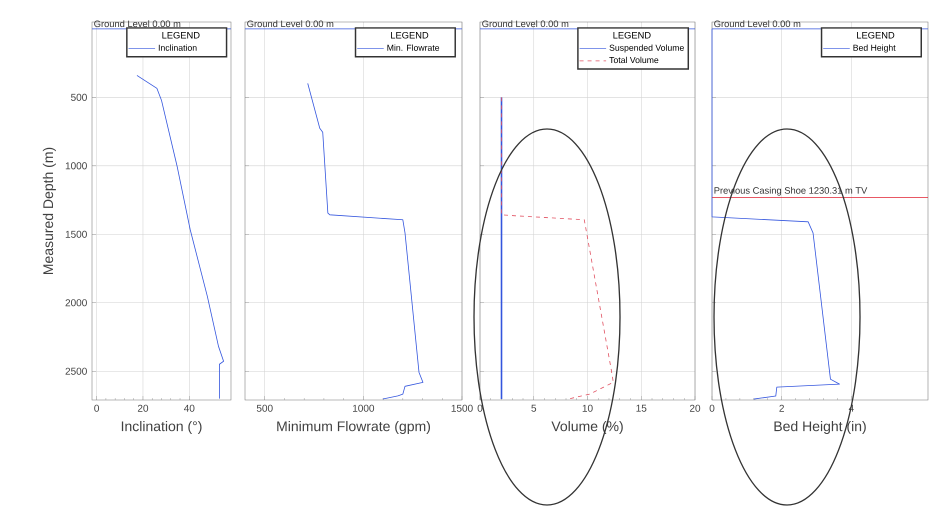 The image size is (931, 514). What do you see at coordinates (76, 166) in the screenshot?
I see `y-tick-label: 1000` at bounding box center [76, 166].